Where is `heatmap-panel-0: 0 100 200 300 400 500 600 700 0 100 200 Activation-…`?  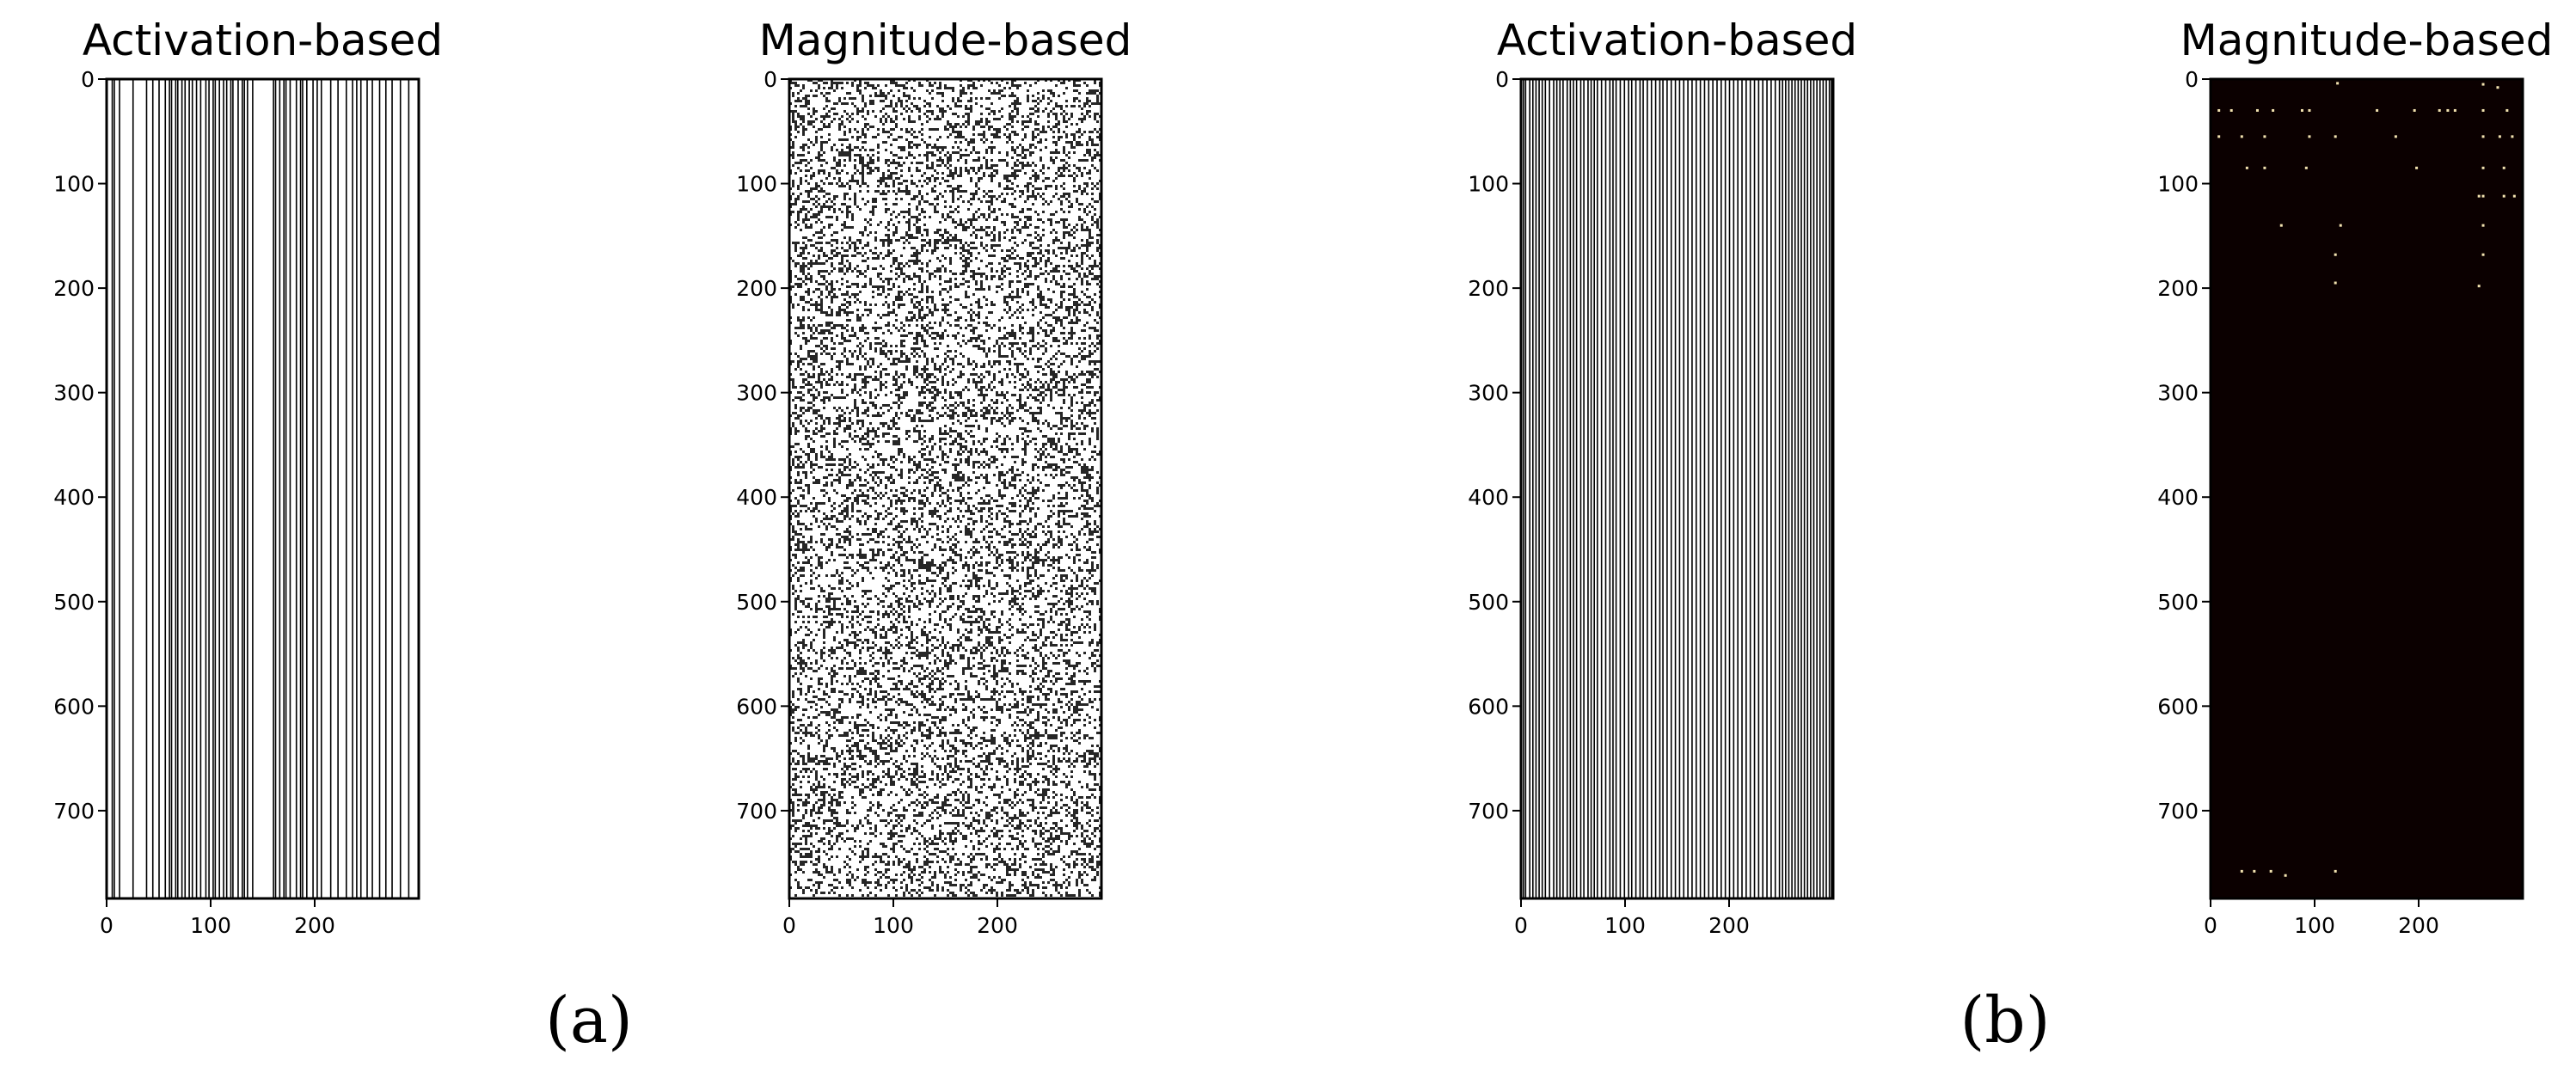
heatmap-panel-0: 0 100 200 300 400 500 600 700 0 100 200 Activation-… is located at coordinates (248, 476).